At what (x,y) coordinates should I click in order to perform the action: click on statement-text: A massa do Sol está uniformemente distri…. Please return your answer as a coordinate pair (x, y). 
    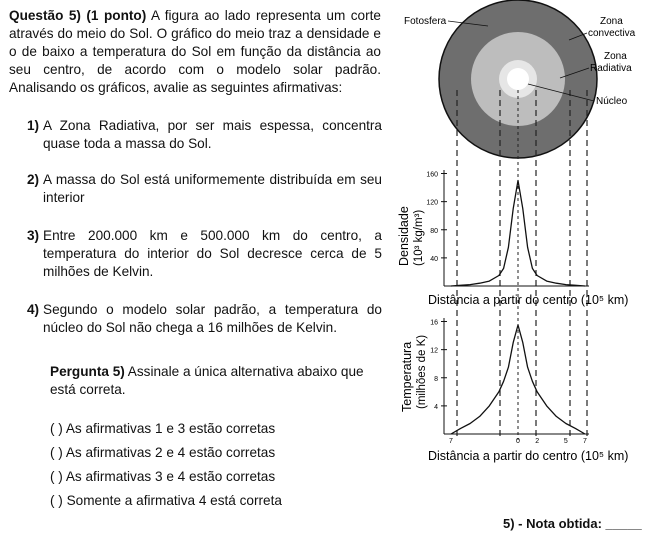
    Looking at the image, I should click on (212, 188).